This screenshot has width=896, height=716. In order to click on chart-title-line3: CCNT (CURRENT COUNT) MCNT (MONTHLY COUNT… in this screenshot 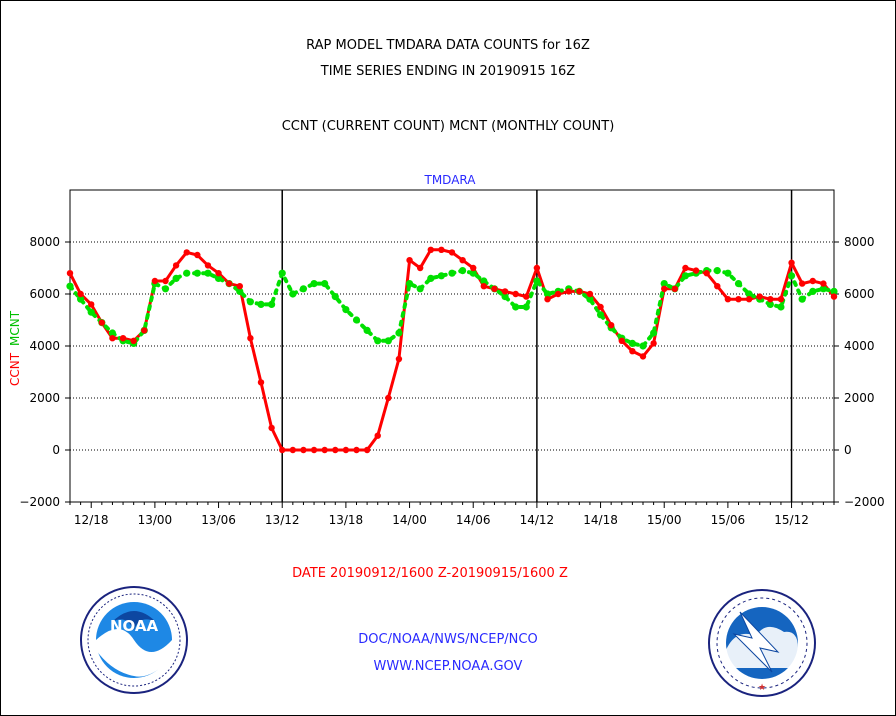, I will do `click(448, 126)`.